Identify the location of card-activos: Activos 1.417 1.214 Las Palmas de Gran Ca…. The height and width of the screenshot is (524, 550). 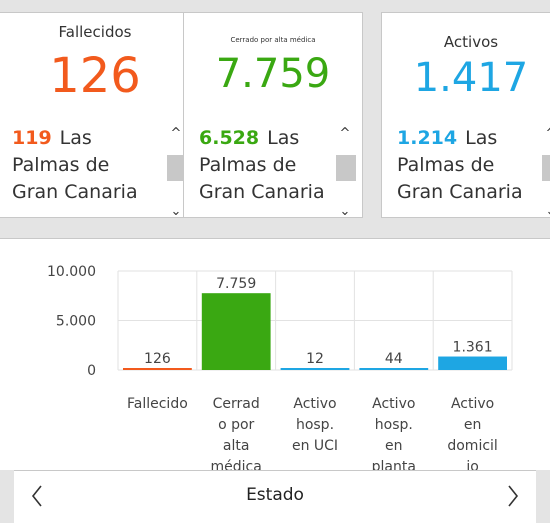
(465, 115).